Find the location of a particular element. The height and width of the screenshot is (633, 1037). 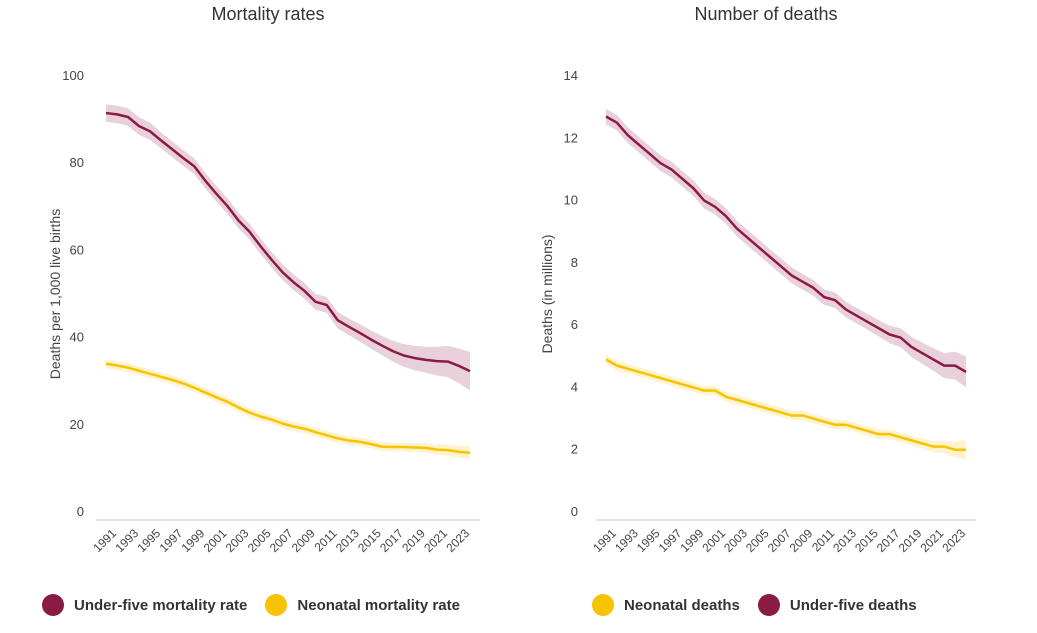

chart-legend: Neonatal deaths Under-five deaths is located at coordinates (763, 605).